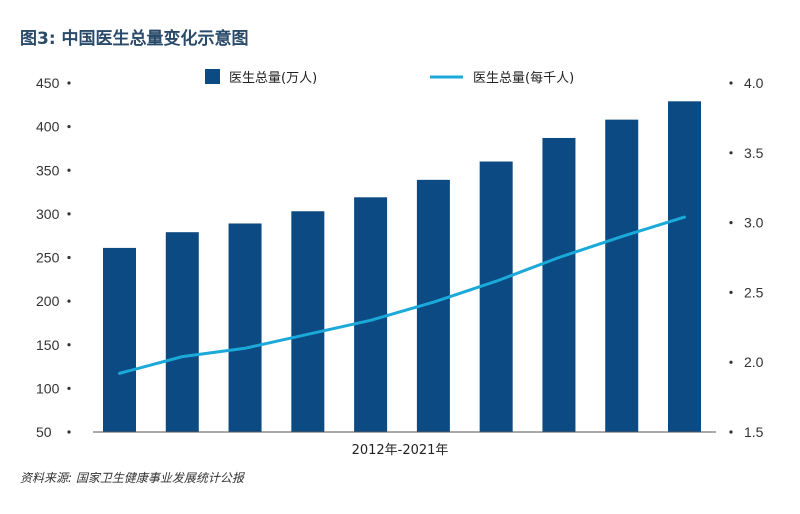 The width and height of the screenshot is (800, 514). What do you see at coordinates (371, 314) in the screenshot?
I see `bar-2016` at bounding box center [371, 314].